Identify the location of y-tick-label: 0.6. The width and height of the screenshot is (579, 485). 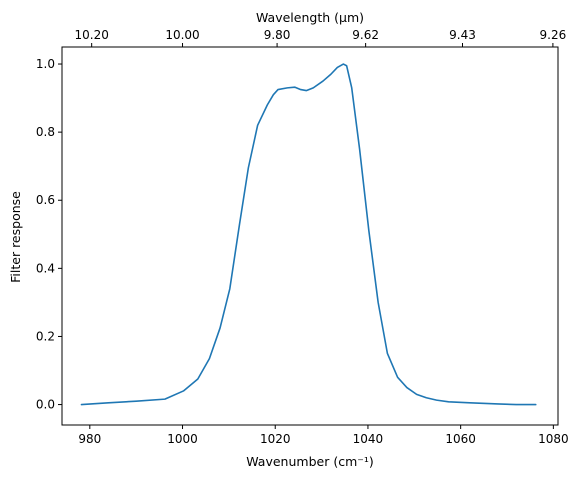
(45, 200).